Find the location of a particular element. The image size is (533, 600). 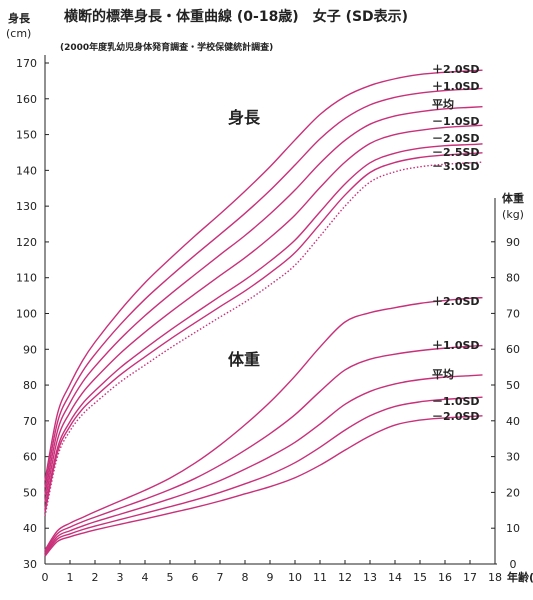

left-axis-tick-label: 70 is located at coordinates (30, 421).